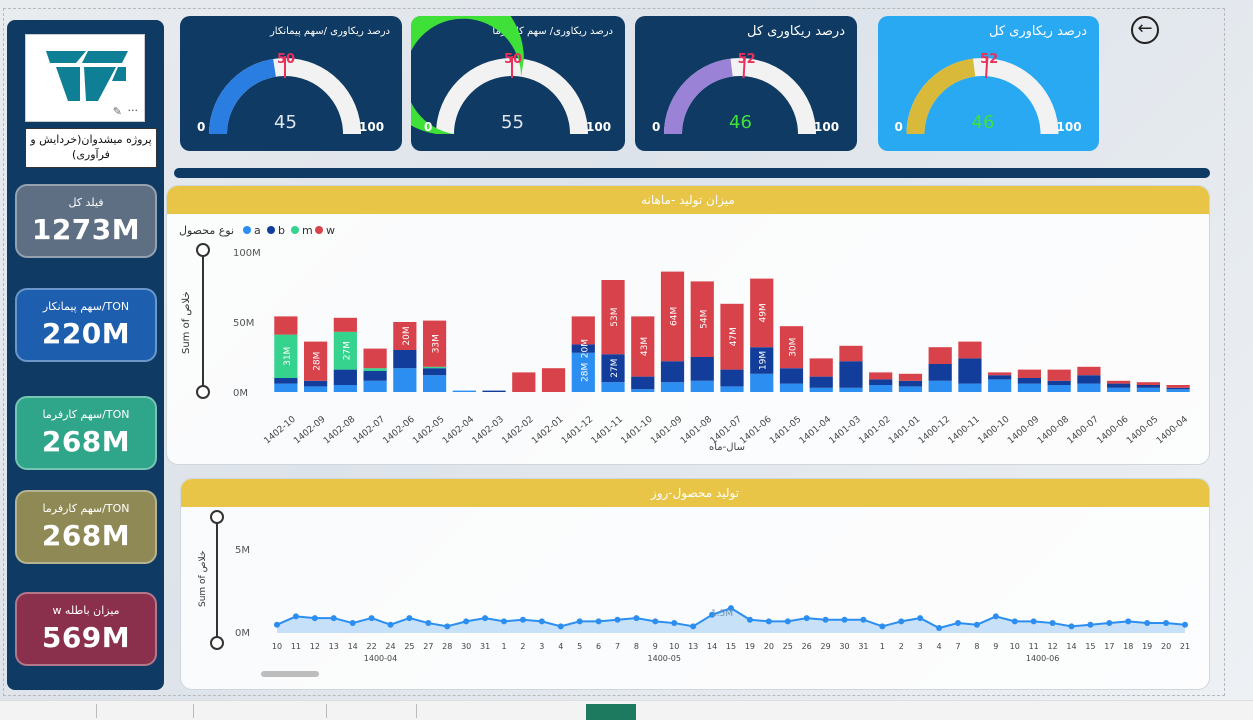 This screenshot has height=720, width=1253. I want to click on x-tick-label: 27, so click(428, 646).